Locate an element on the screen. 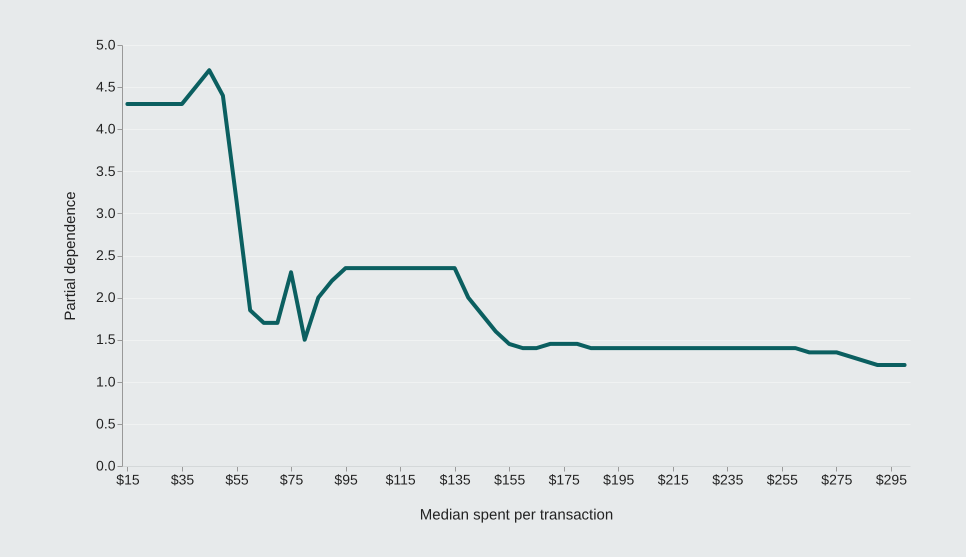  x-tick-label: $35 is located at coordinates (182, 480).